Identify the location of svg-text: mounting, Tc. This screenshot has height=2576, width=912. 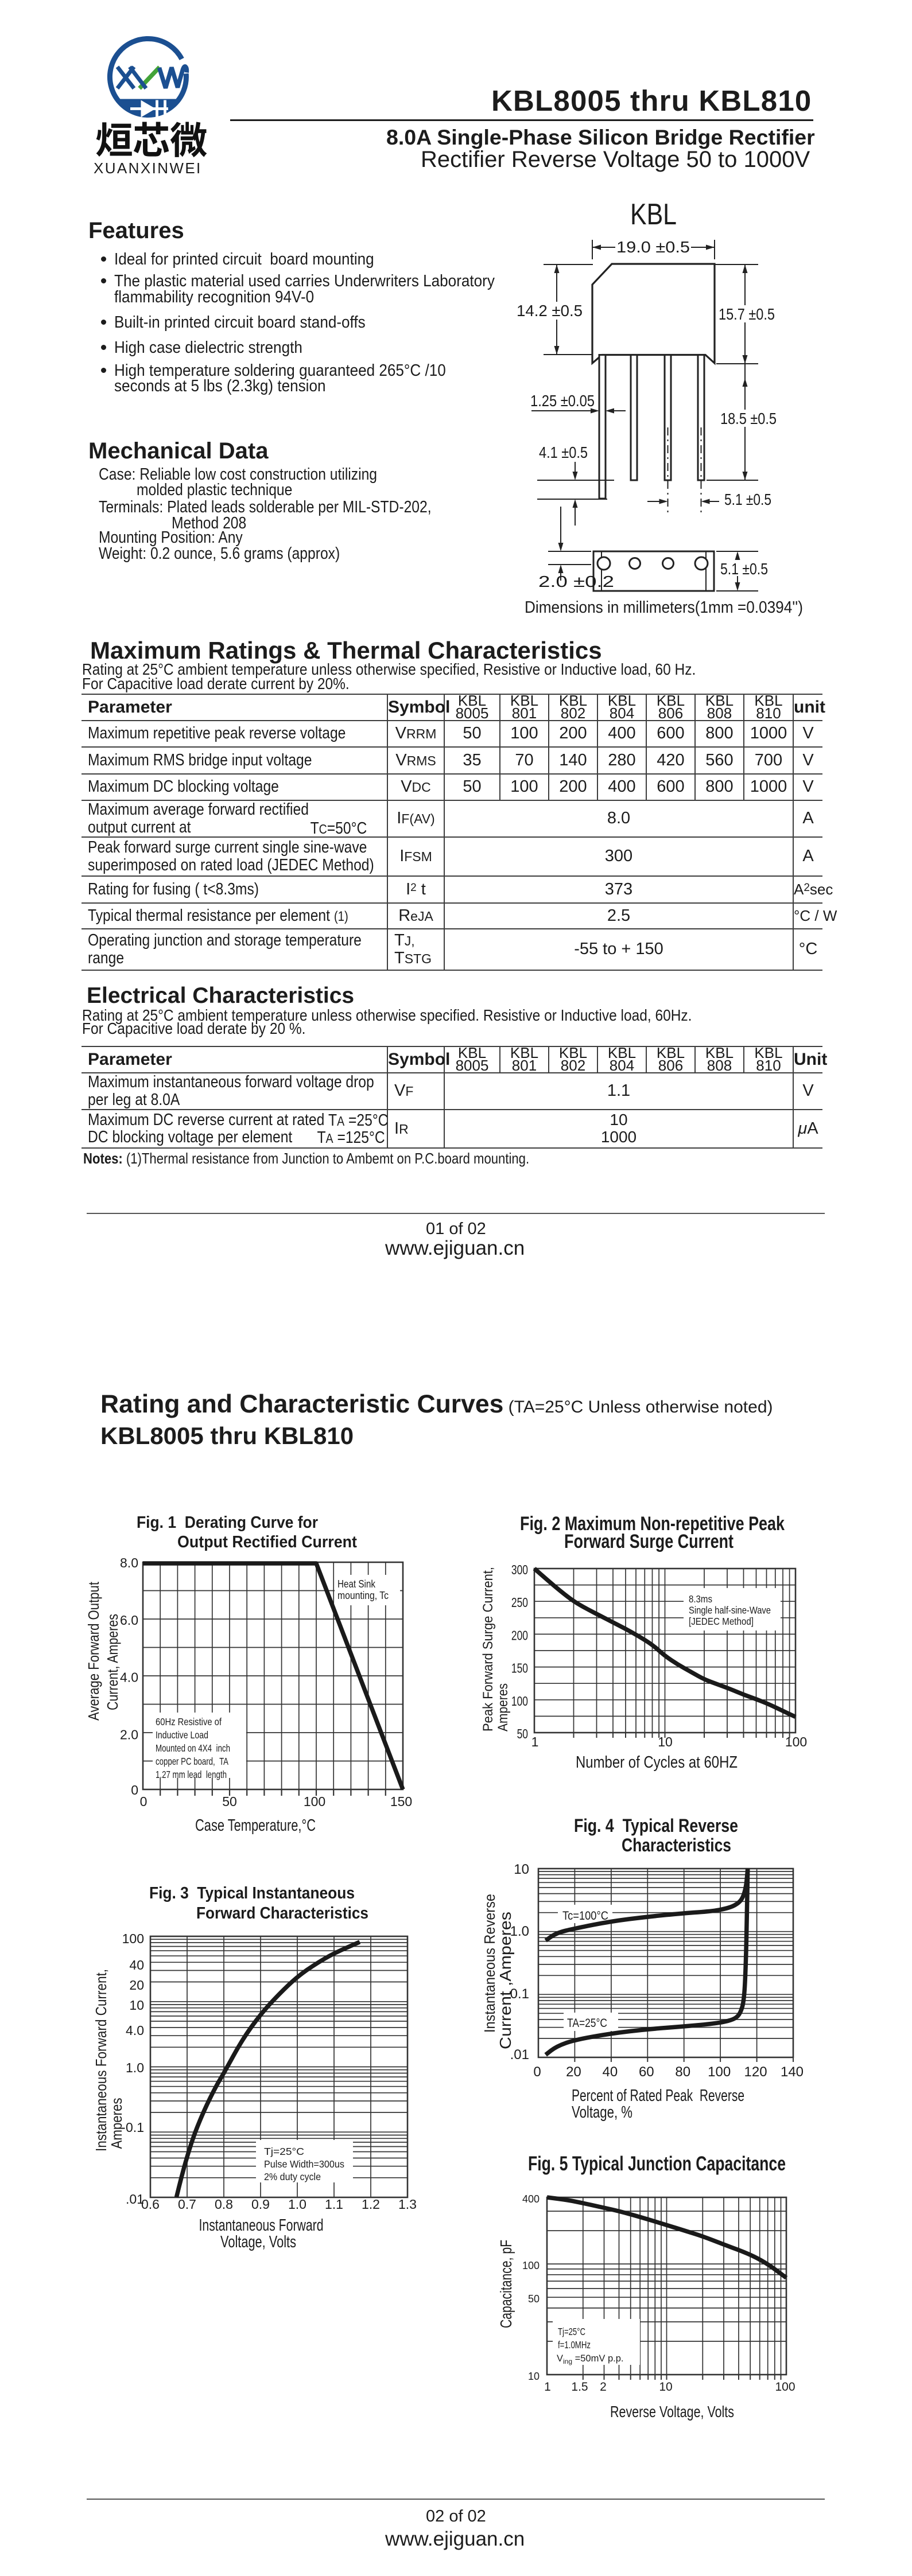
(363, 1596).